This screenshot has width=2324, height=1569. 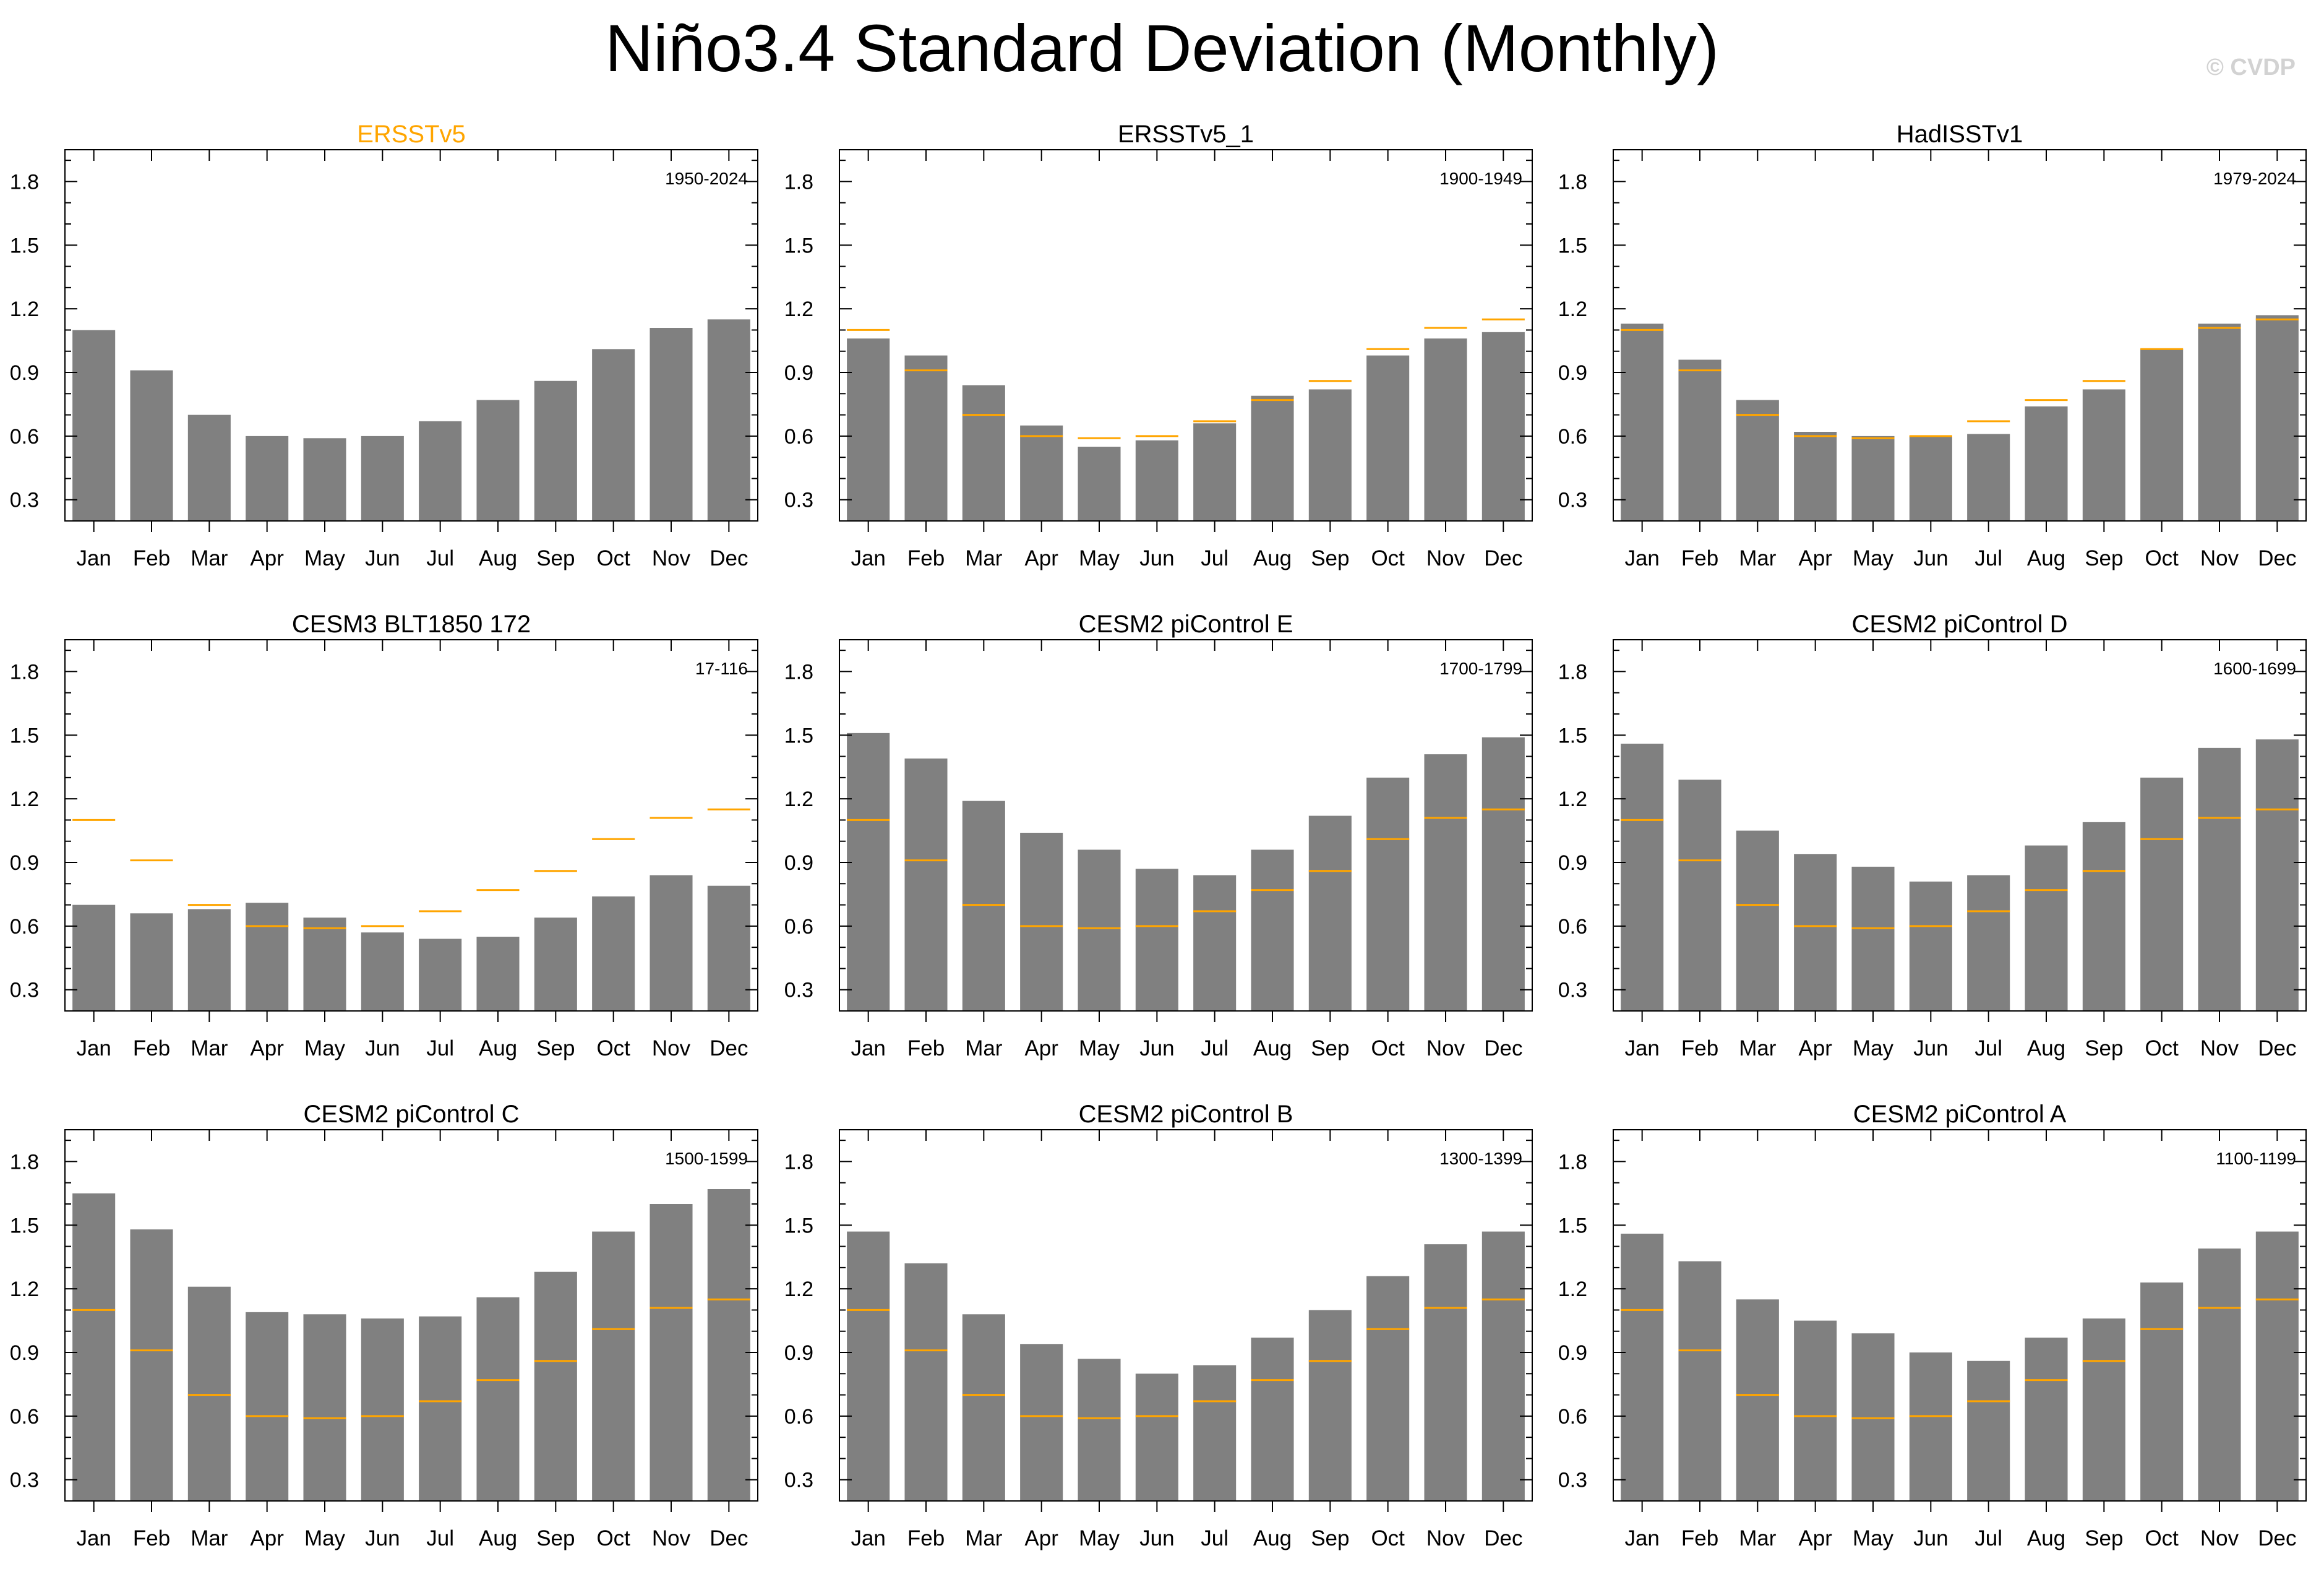 I want to click on x-tick-label: Jun, so click(x=1931, y=1048).